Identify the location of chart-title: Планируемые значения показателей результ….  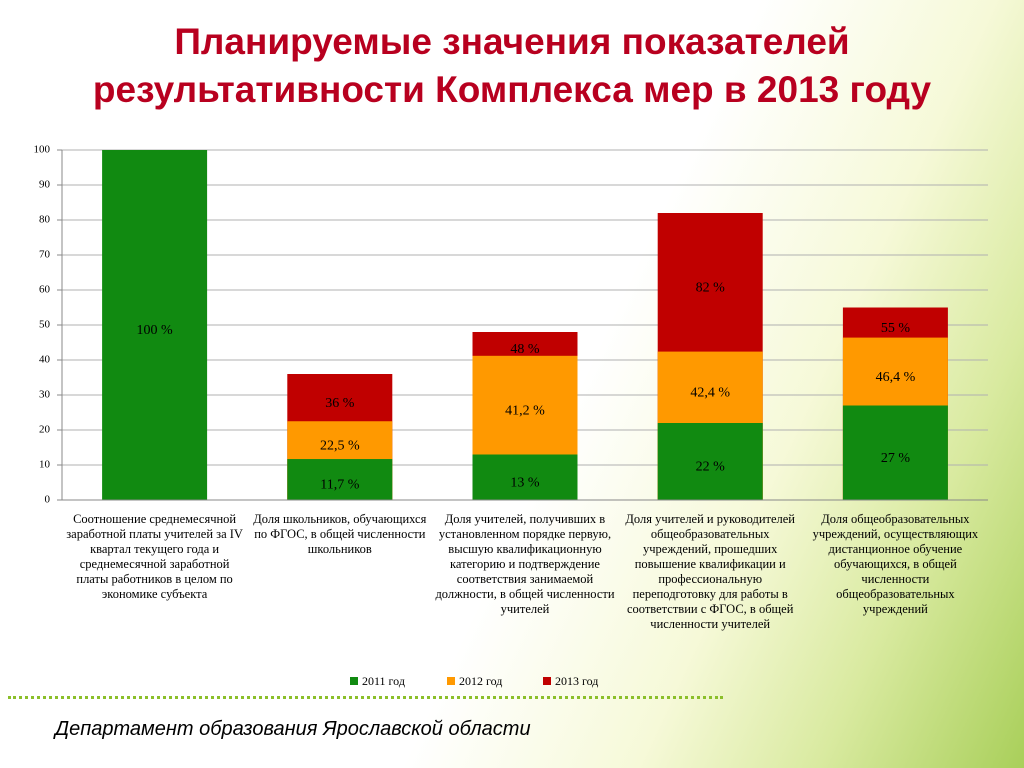
(512, 65).